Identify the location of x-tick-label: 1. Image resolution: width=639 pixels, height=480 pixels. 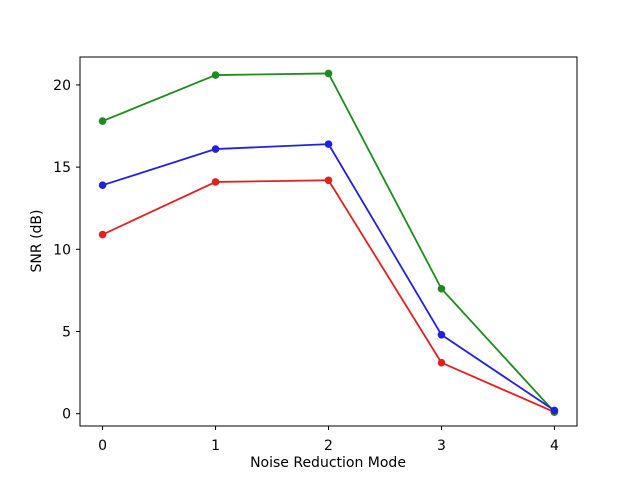
(215, 446).